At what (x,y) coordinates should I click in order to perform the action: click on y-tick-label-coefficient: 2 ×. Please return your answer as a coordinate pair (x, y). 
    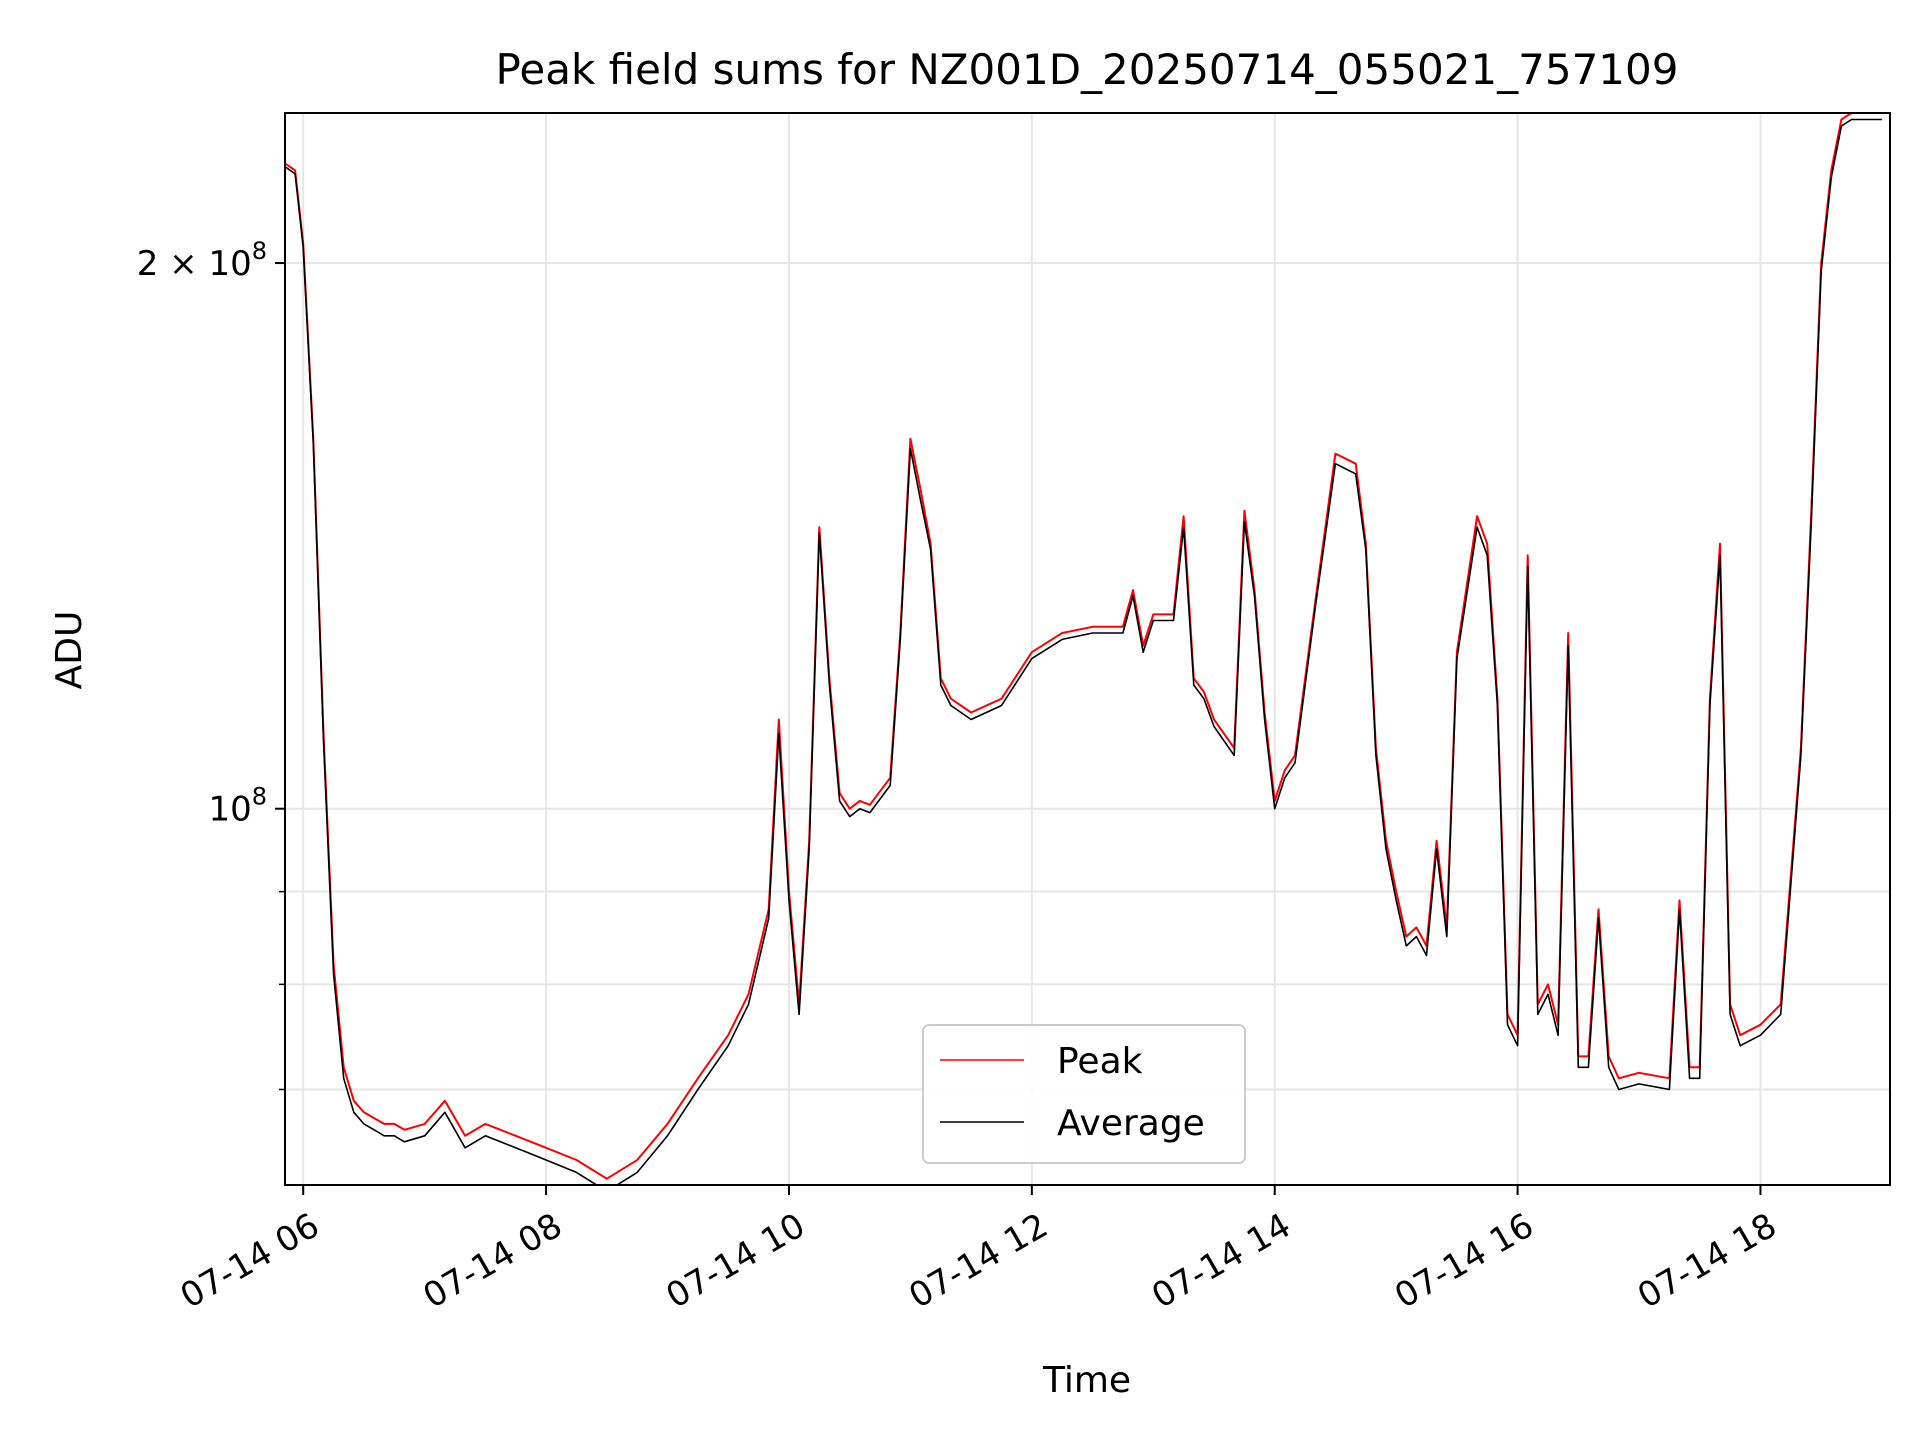
    Looking at the image, I should click on (173, 264).